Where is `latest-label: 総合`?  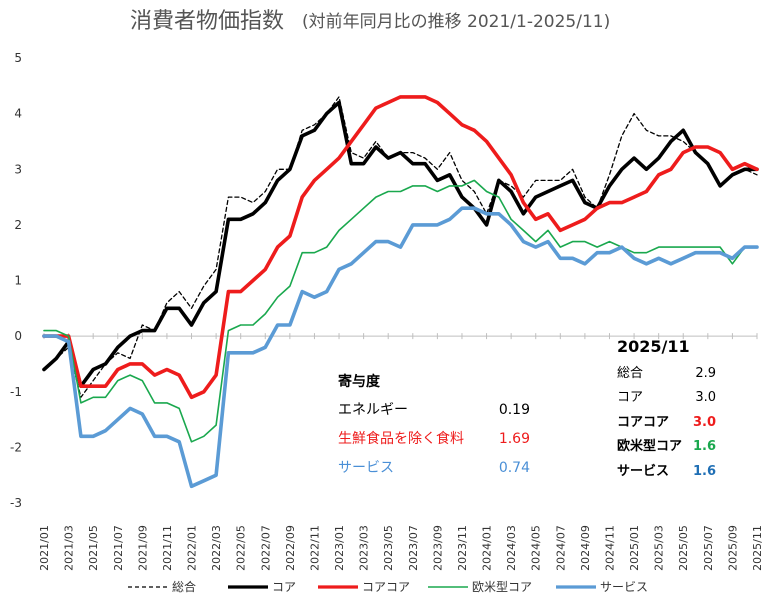
latest-label: 総合 is located at coordinates (630, 373).